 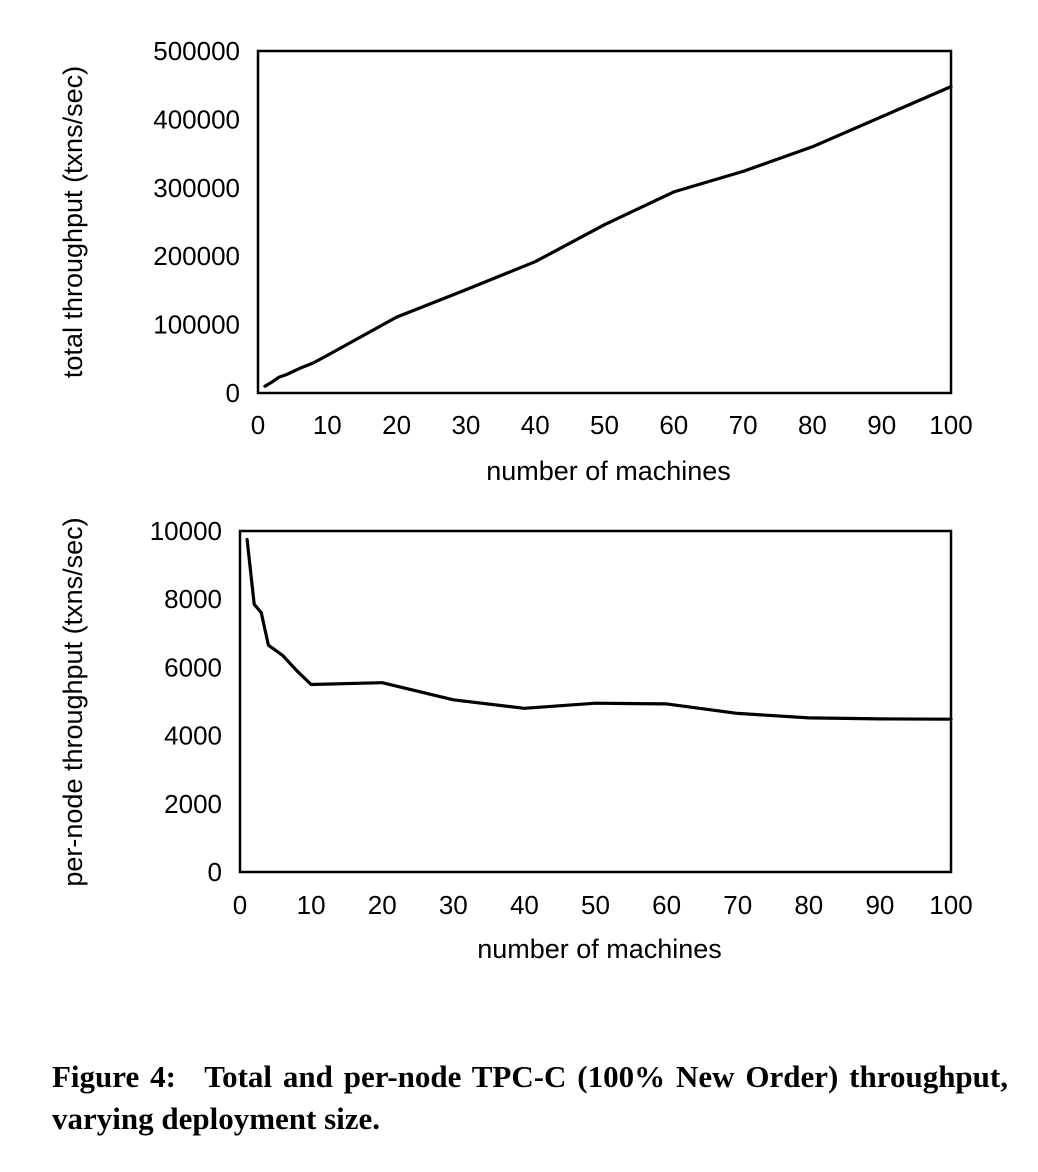 I want to click on chart2-x-tick-label: 100, so click(x=950, y=905).